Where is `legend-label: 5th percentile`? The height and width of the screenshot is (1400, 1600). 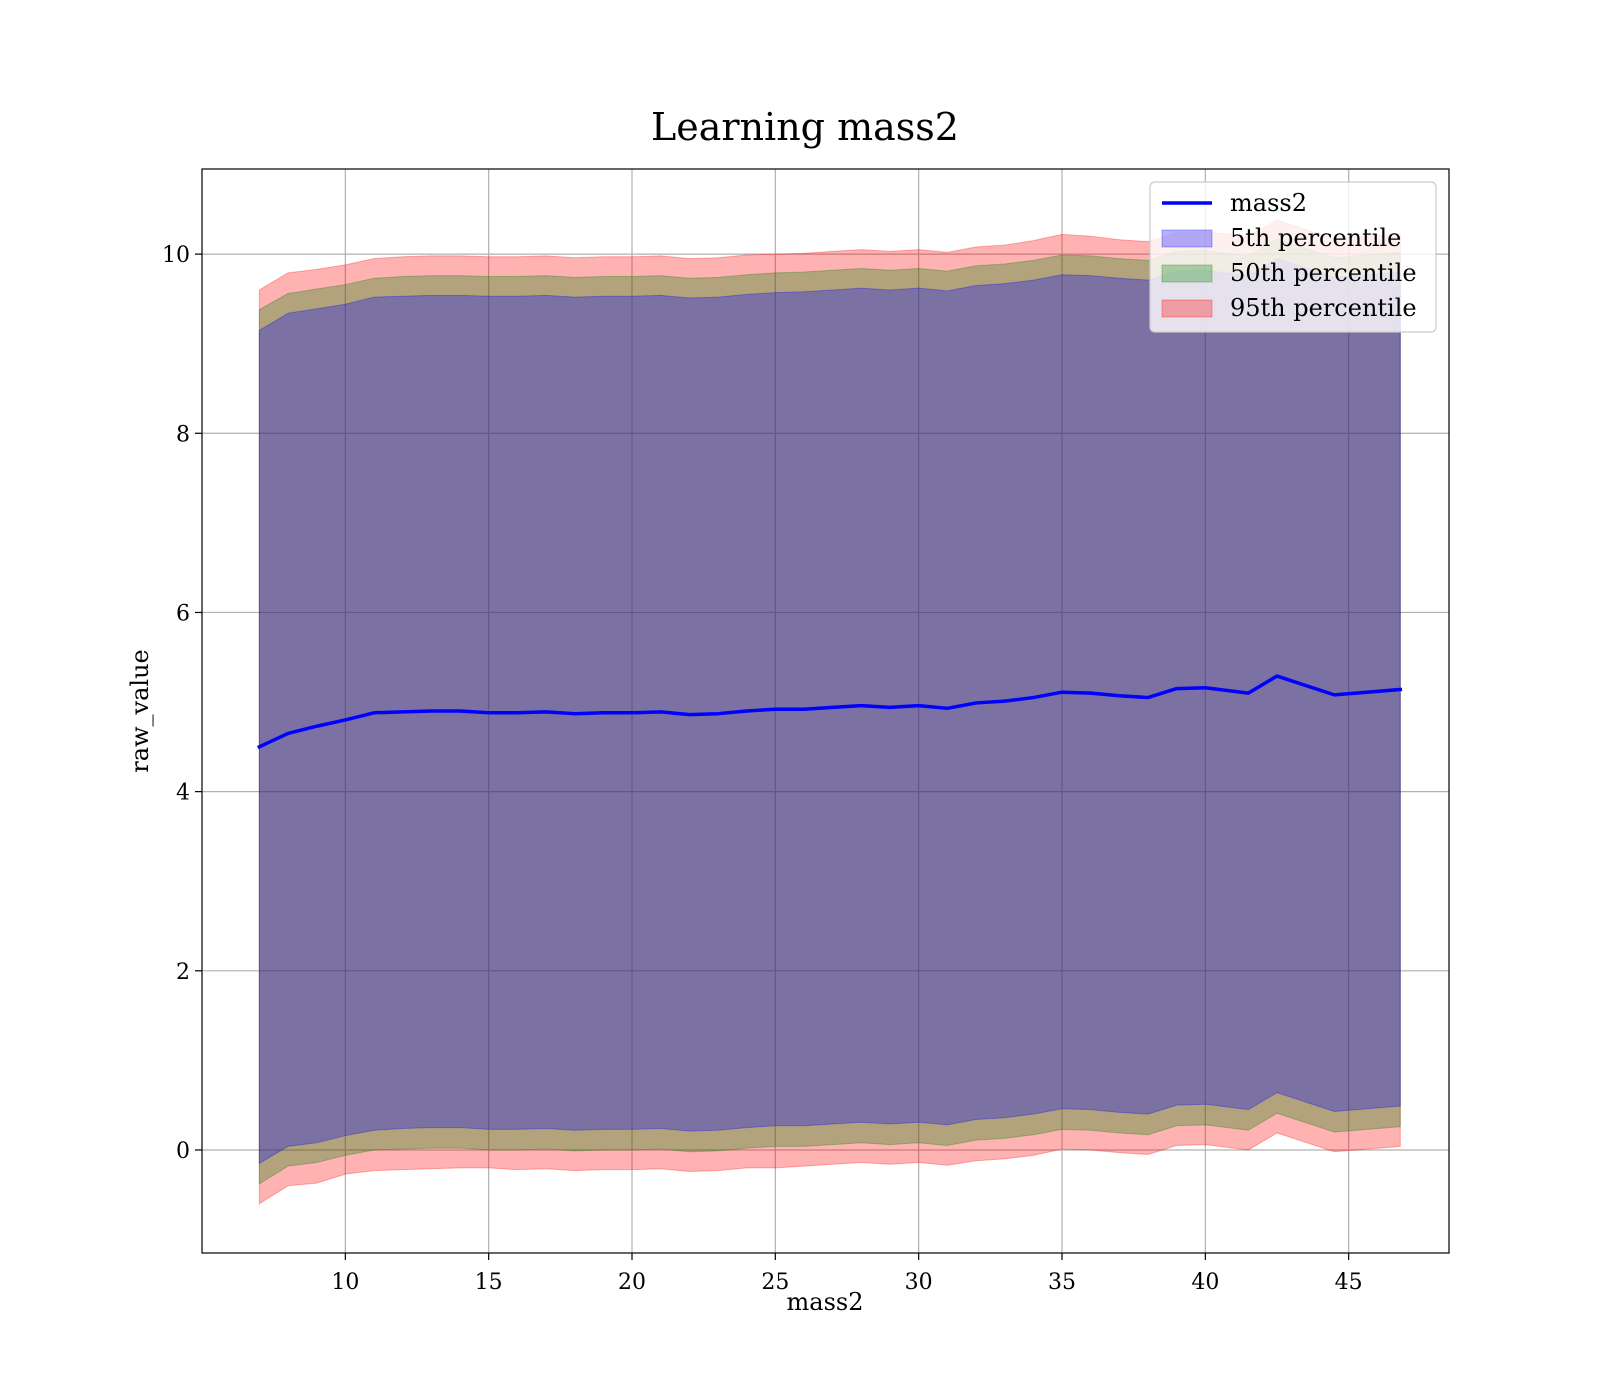 legend-label: 5th percentile is located at coordinates (1315, 238).